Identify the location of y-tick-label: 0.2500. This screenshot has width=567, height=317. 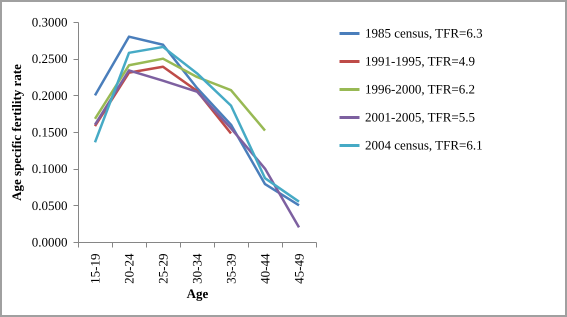
(50, 58).